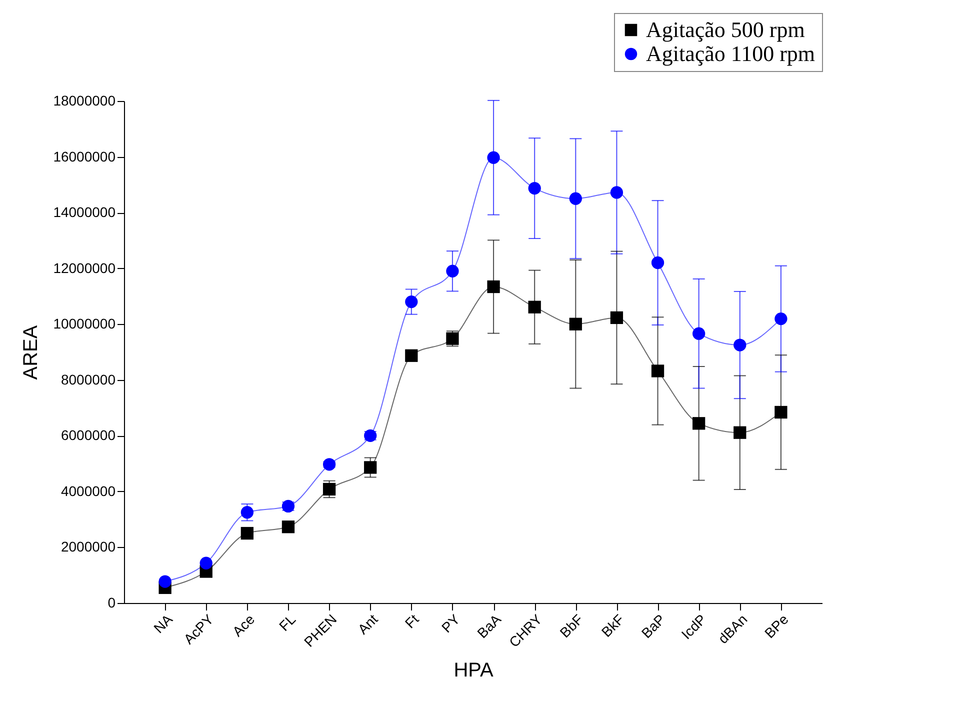  What do you see at coordinates (731, 53) in the screenshot?
I see `legend-label: Agitação 1100 rpm` at bounding box center [731, 53].